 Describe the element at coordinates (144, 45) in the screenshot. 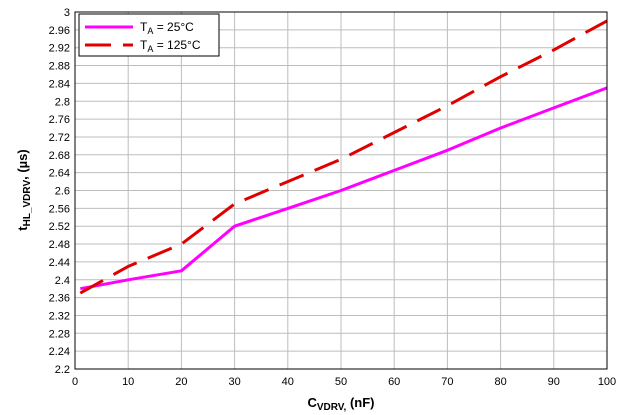

I see `legend-label-125c-main: T` at that location.